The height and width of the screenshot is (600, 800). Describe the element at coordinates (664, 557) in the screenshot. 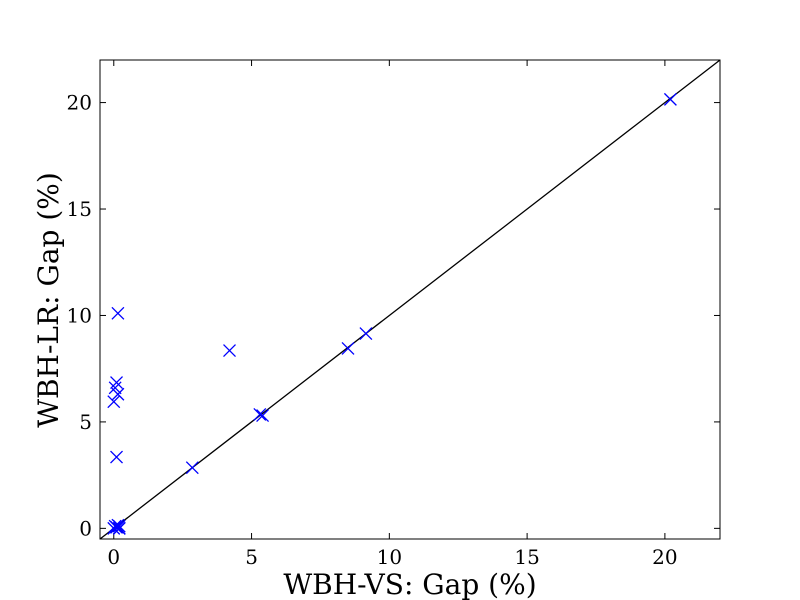

I see `x-tick-label: 20` at that location.